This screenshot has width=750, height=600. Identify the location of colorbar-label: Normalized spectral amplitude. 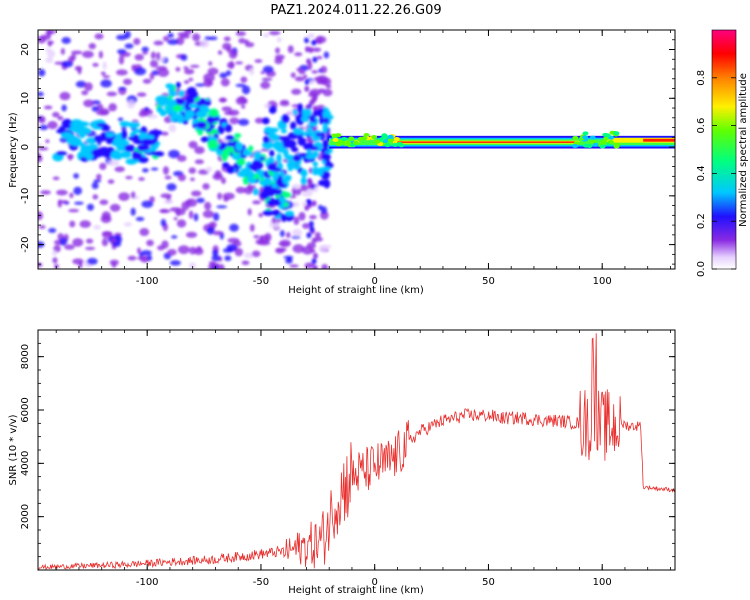
(743, 150).